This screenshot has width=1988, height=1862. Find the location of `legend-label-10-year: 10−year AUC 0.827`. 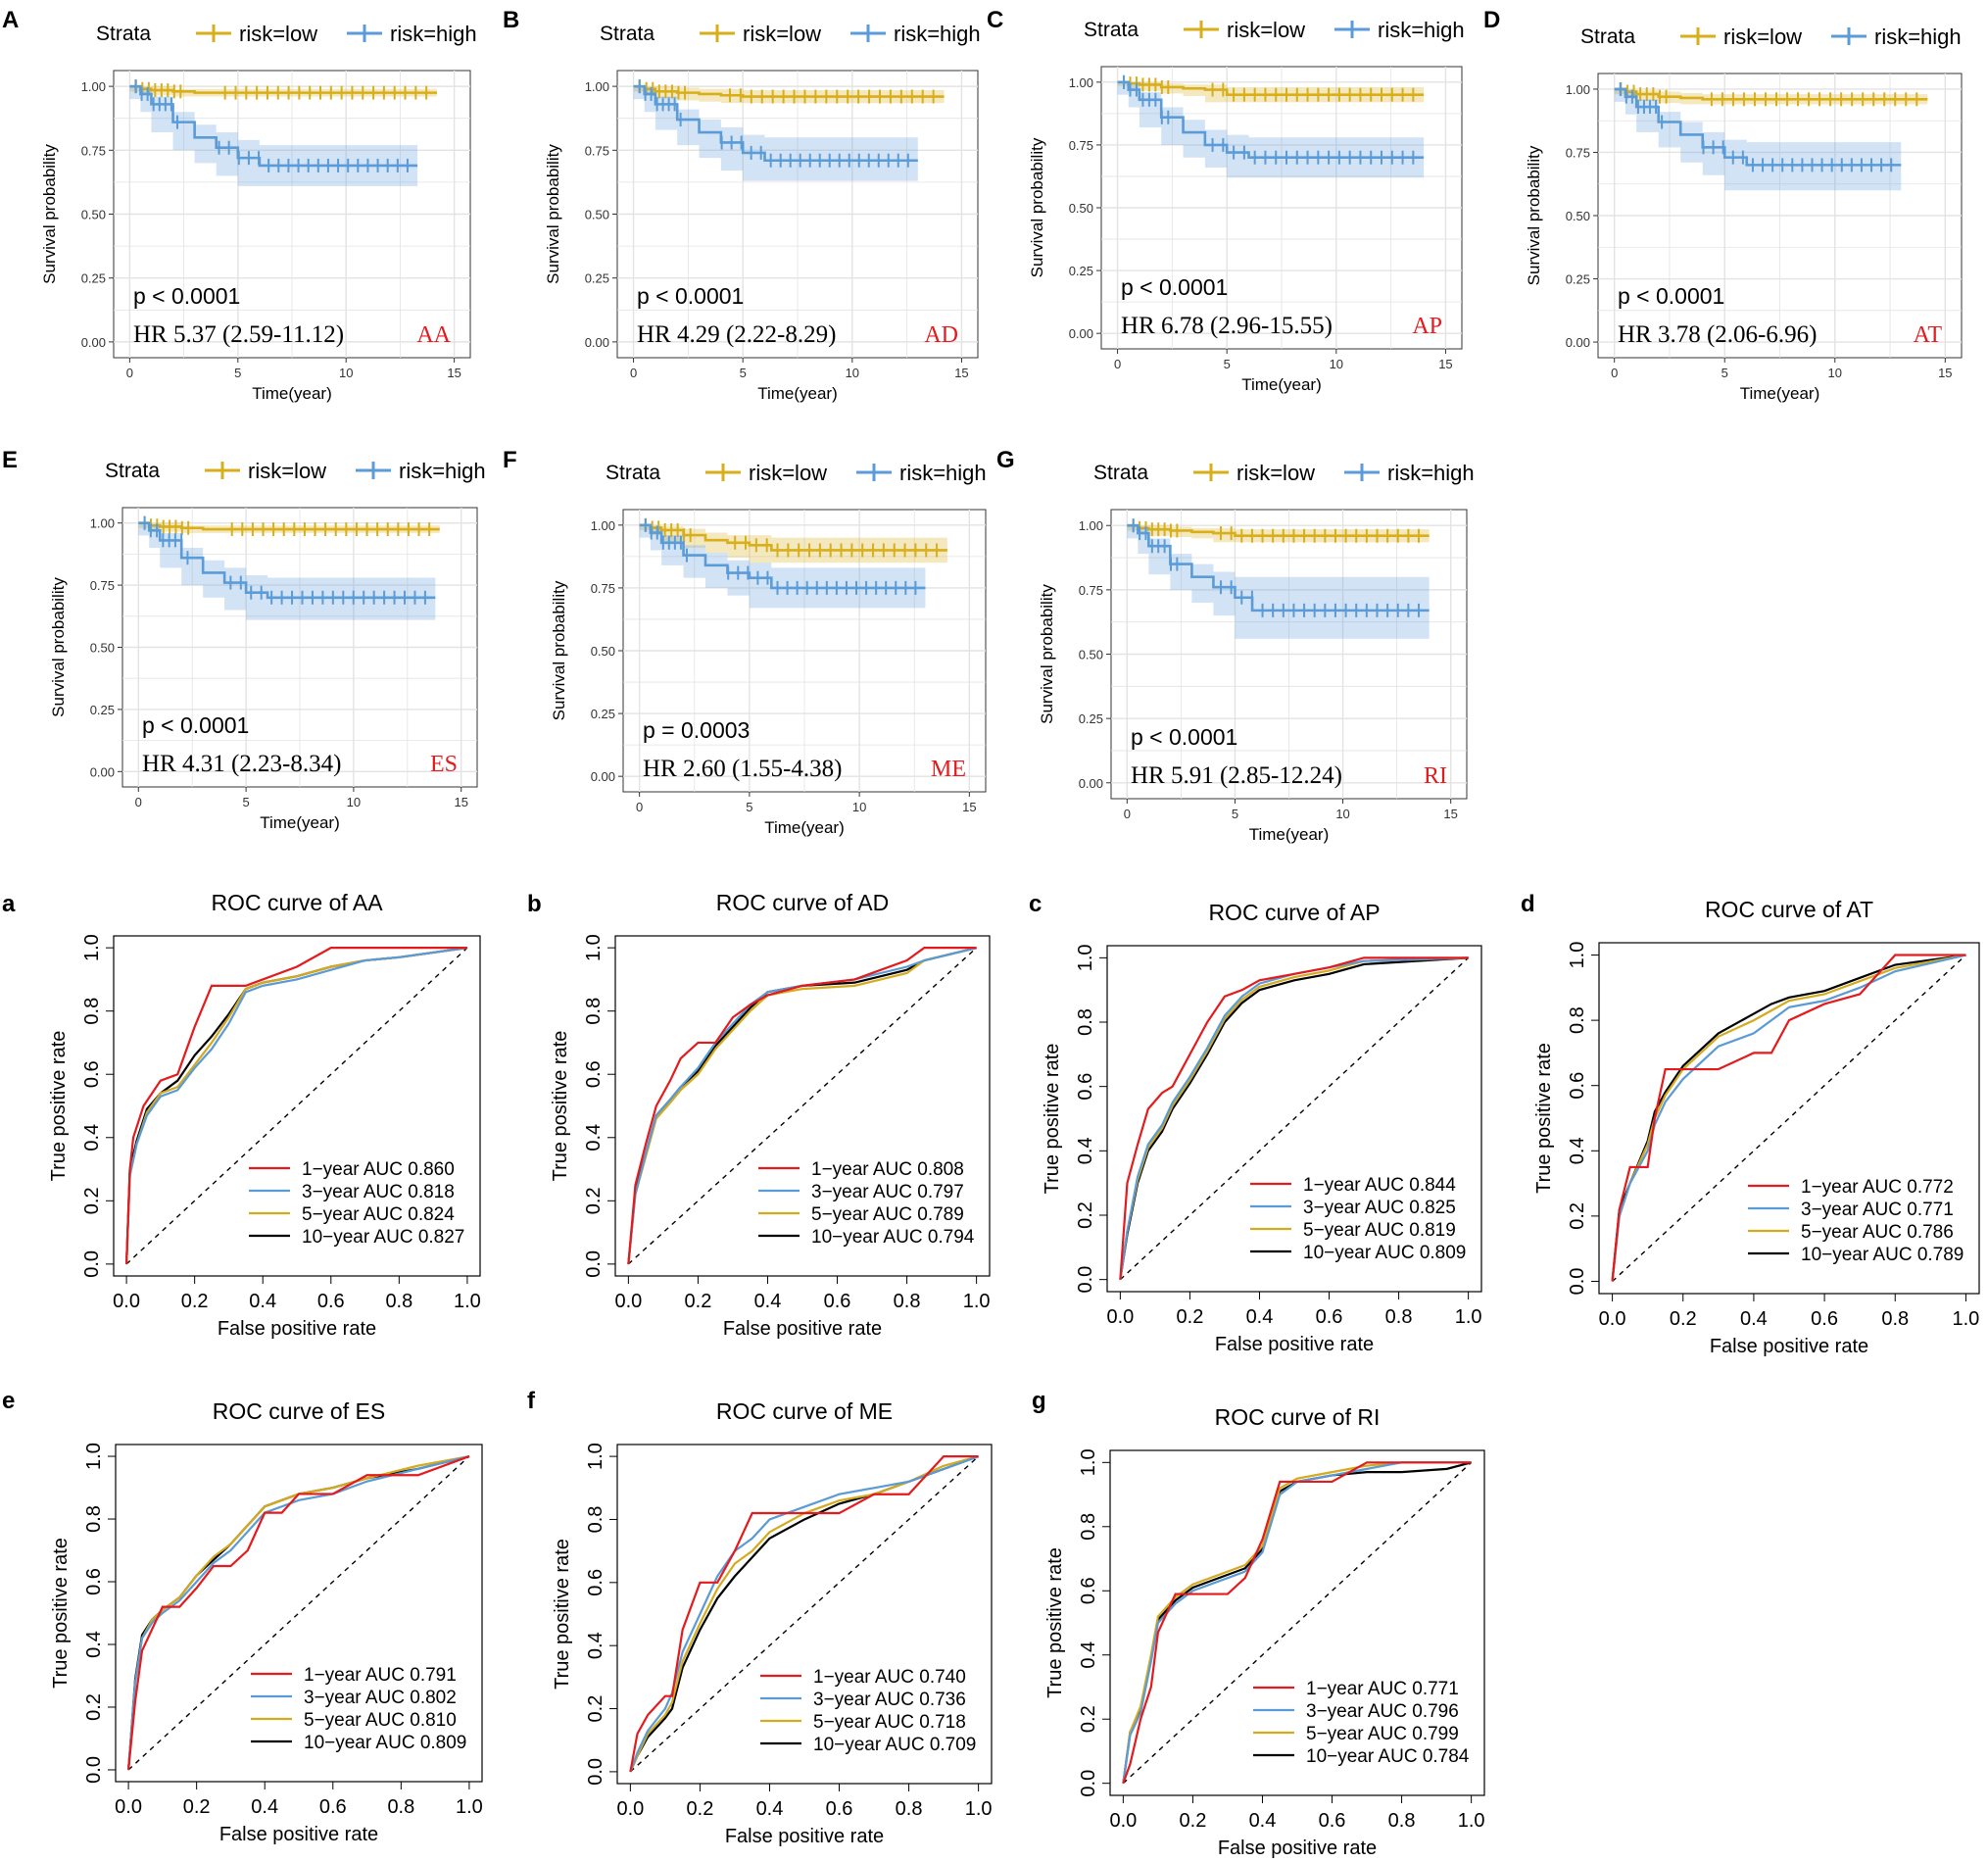

legend-label-10-year: 10−year AUC 0.827 is located at coordinates (383, 1237).